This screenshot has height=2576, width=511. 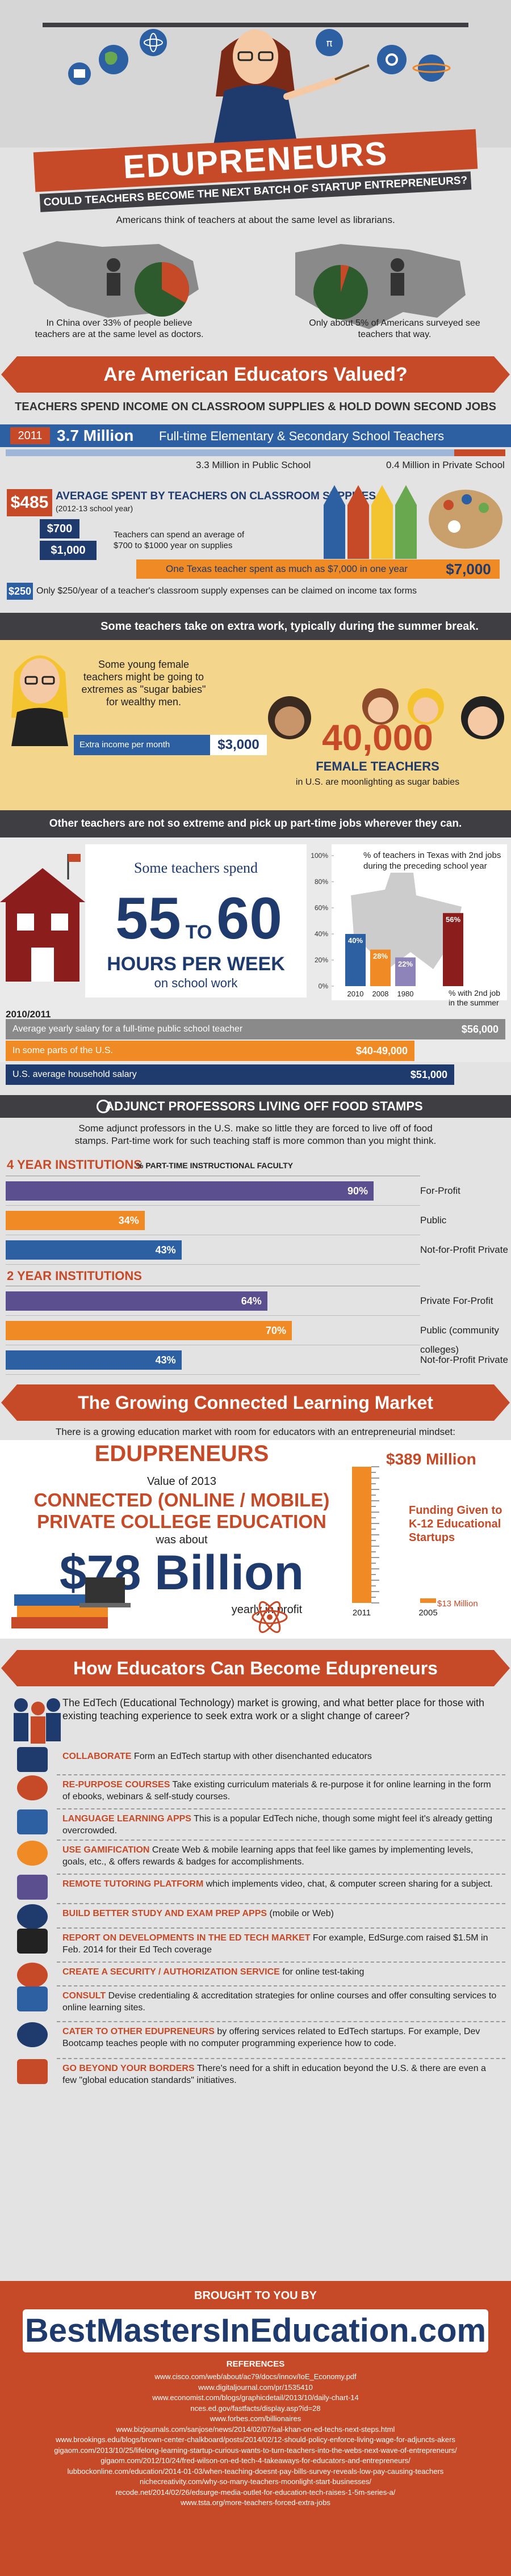 I want to click on percentage-bar: 70%, so click(x=149, y=1330).